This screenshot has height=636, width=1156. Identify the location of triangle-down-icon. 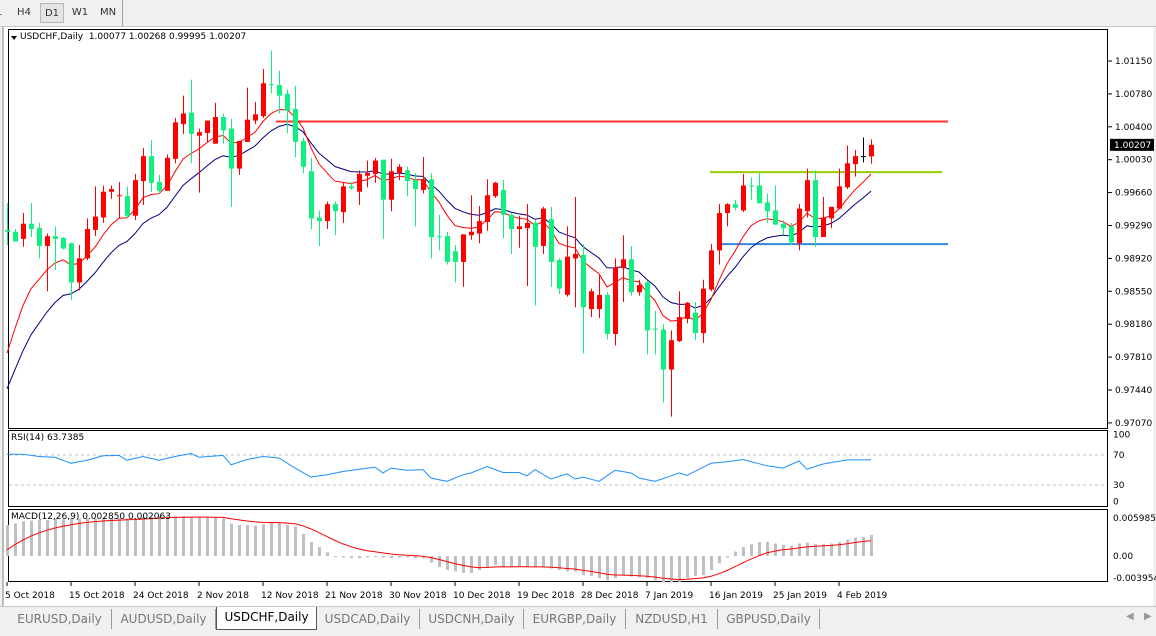
(14, 38).